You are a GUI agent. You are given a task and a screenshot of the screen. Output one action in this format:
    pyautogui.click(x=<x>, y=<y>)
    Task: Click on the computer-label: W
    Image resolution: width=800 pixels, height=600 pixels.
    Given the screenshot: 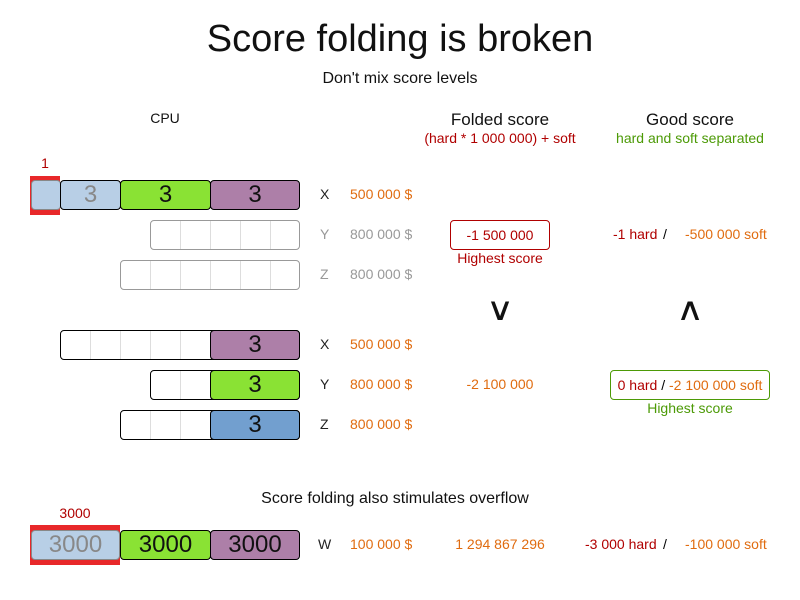 What is the action you would take?
    pyautogui.click(x=325, y=544)
    